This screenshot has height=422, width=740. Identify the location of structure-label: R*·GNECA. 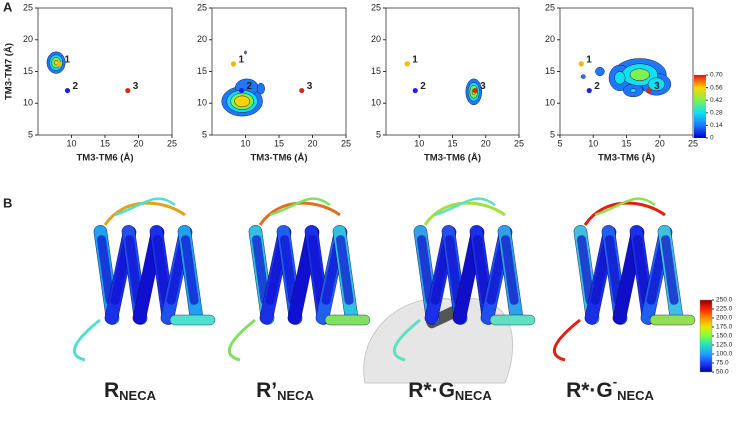
(450, 391).